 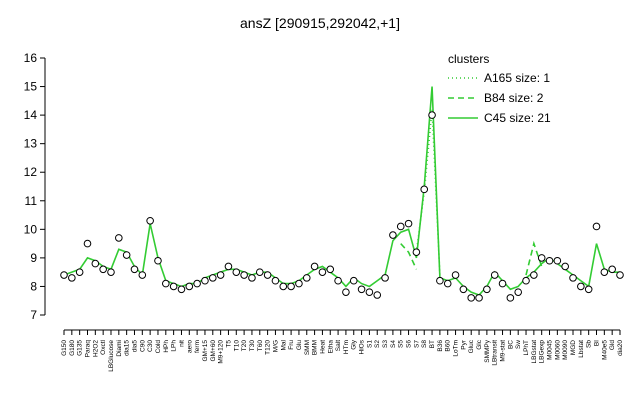 What do you see at coordinates (268, 347) in the screenshot?
I see `x-tick-label: T120` at bounding box center [268, 347].